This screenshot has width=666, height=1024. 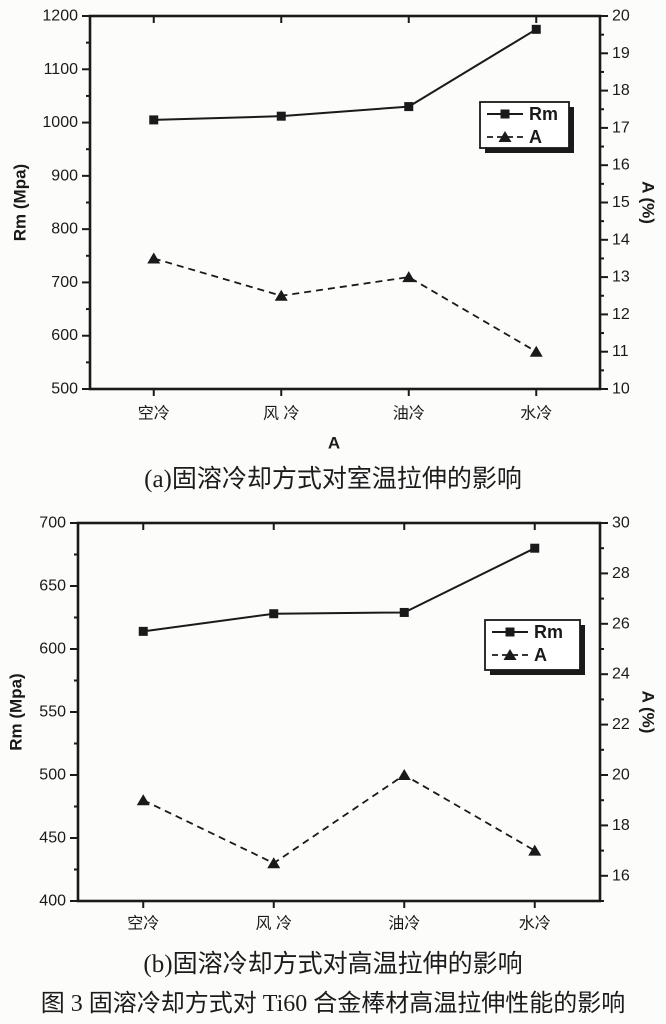 What do you see at coordinates (620, 351) in the screenshot?
I see `right-axis-tick-label: 11` at bounding box center [620, 351].